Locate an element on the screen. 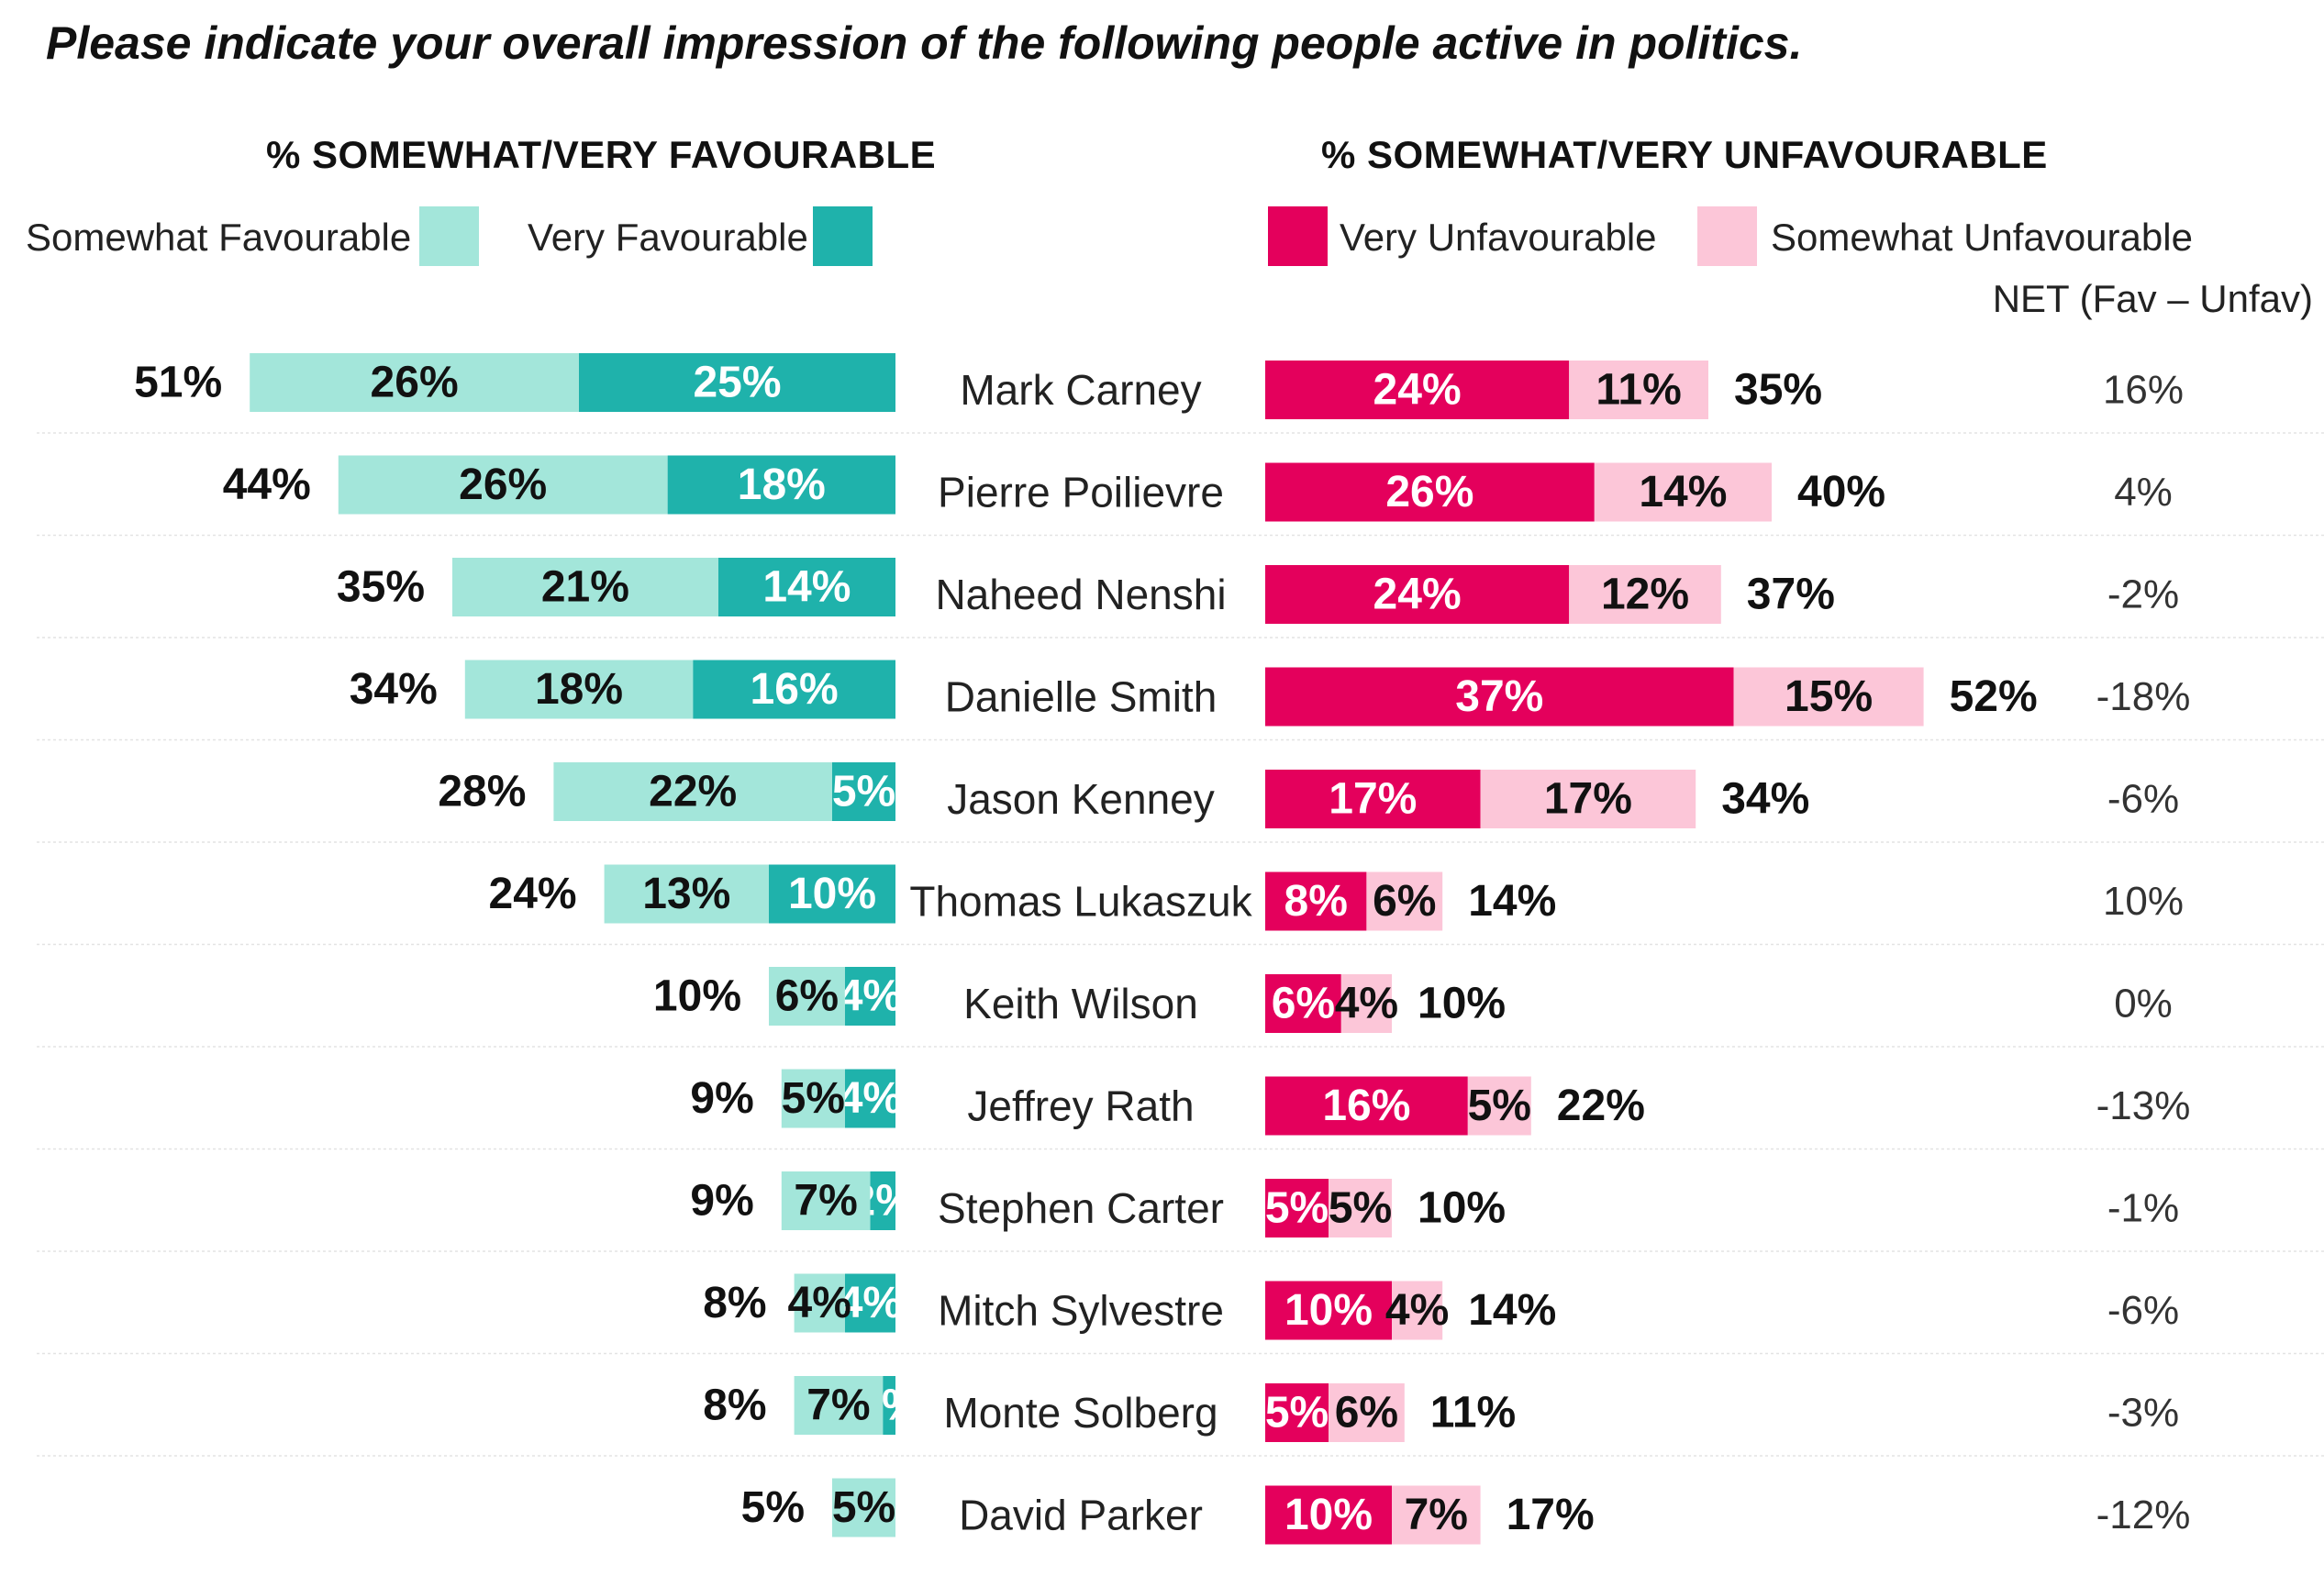 The width and height of the screenshot is (2324, 1576). somewhat-unfavourable-label: 6% is located at coordinates (1405, 901).